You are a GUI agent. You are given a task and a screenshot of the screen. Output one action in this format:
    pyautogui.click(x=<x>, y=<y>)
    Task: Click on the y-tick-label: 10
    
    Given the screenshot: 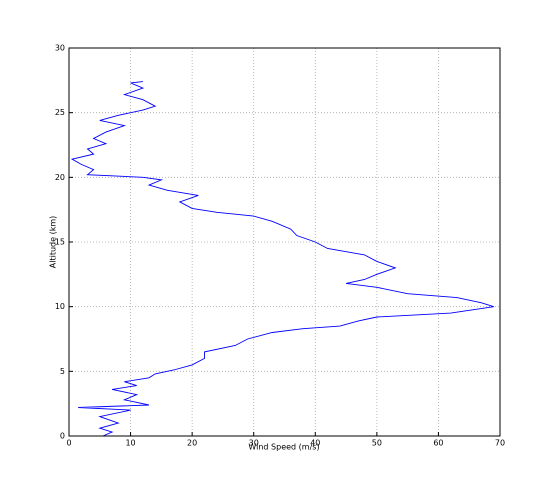 What is the action you would take?
    pyautogui.click(x=60, y=306)
    